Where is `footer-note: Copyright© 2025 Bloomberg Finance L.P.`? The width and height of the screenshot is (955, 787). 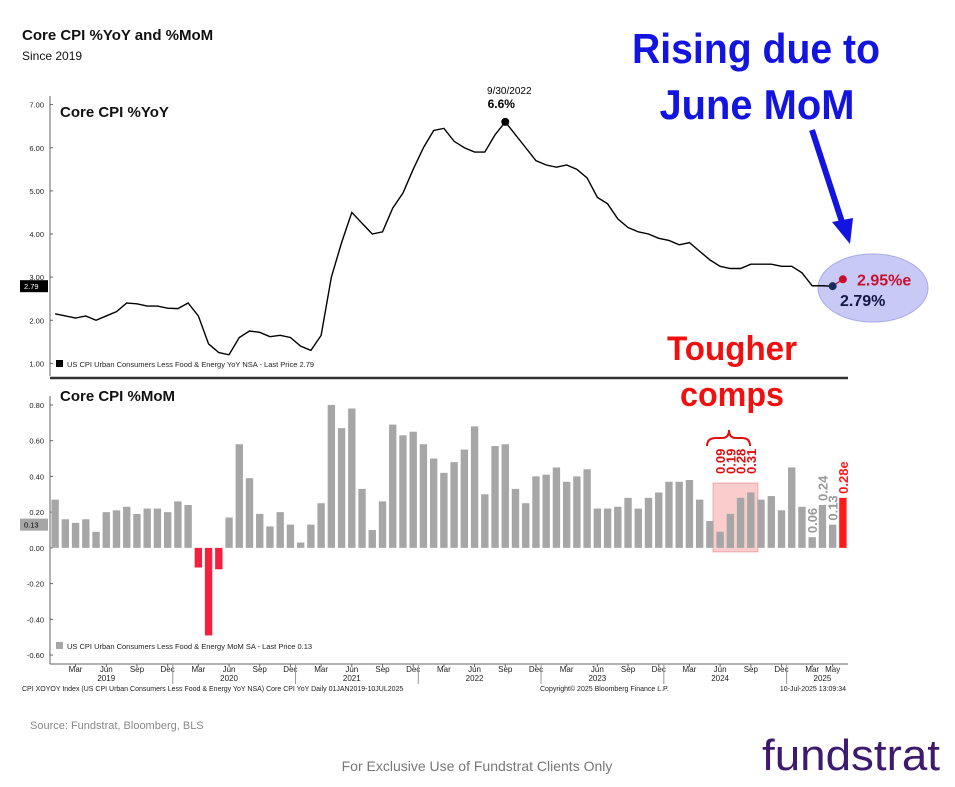 footer-note: Copyright© 2025 Bloomberg Finance L.P. is located at coordinates (604, 689).